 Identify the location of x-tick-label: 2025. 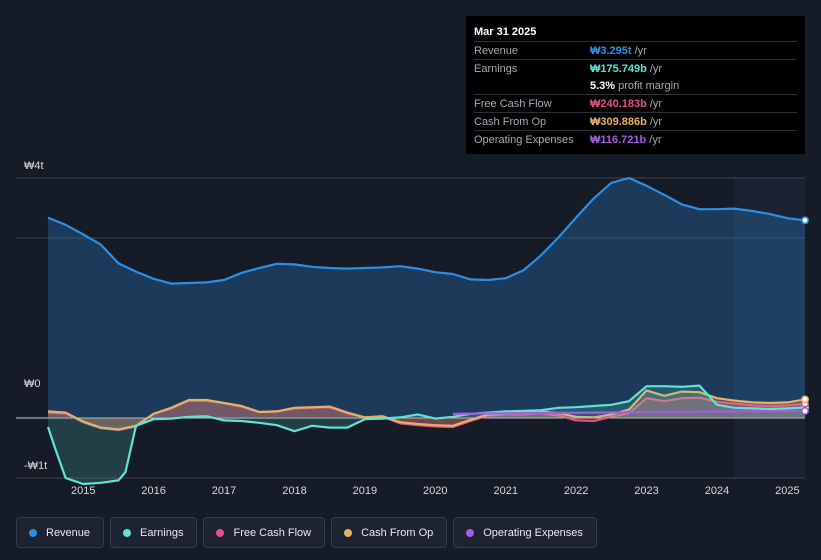
(787, 491).